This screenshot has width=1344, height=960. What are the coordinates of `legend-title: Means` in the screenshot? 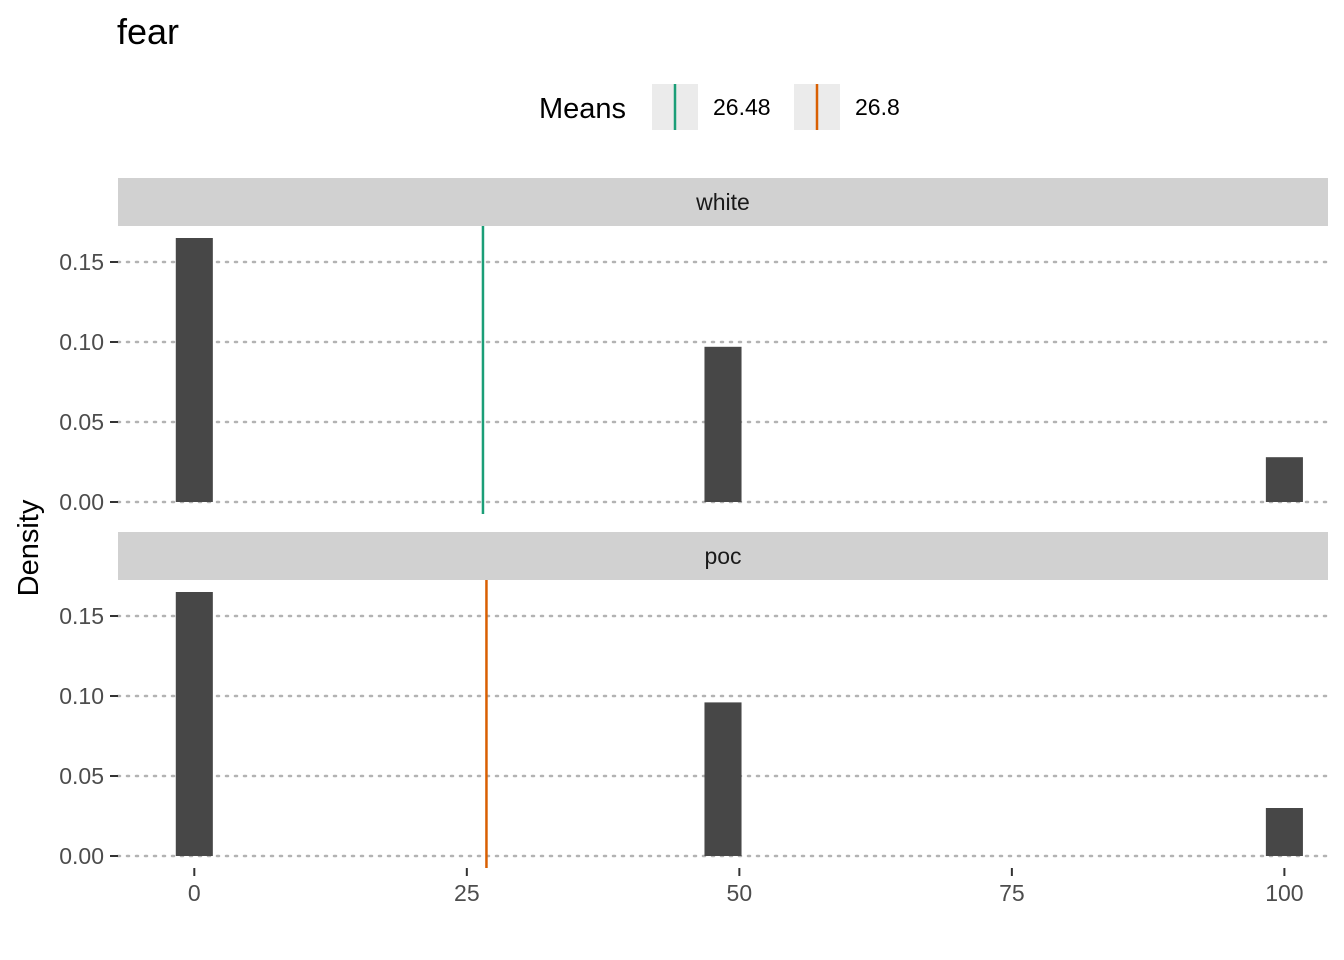 It's located at (582, 109).